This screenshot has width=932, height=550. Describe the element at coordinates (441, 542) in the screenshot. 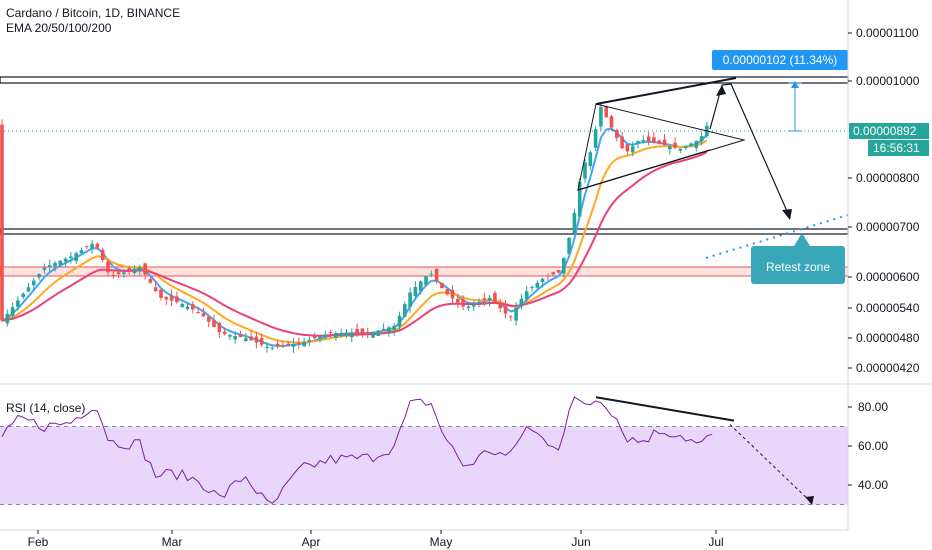

I see `time-tick-label: May` at that location.